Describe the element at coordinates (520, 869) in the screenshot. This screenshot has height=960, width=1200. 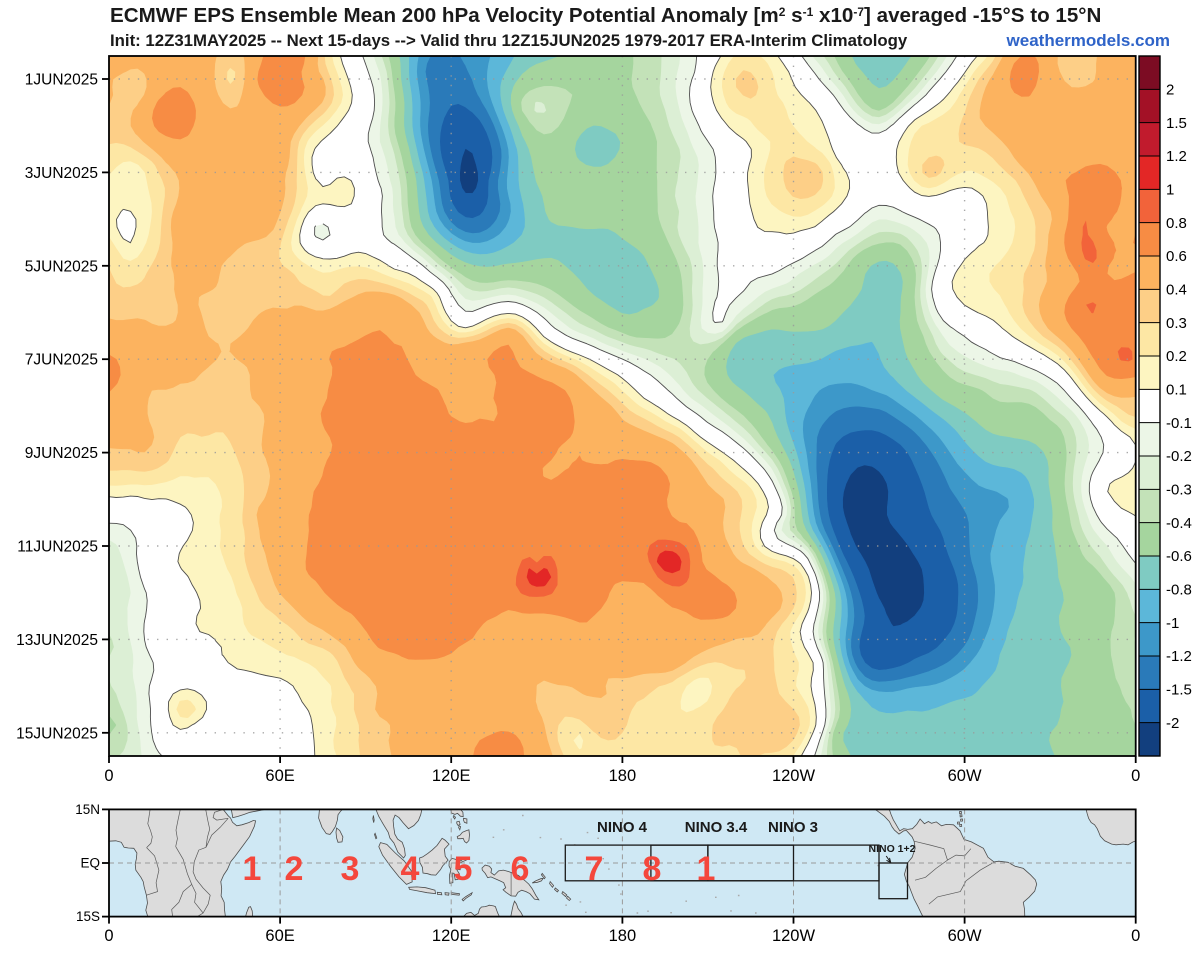
I see `svg-text: 6` at that location.